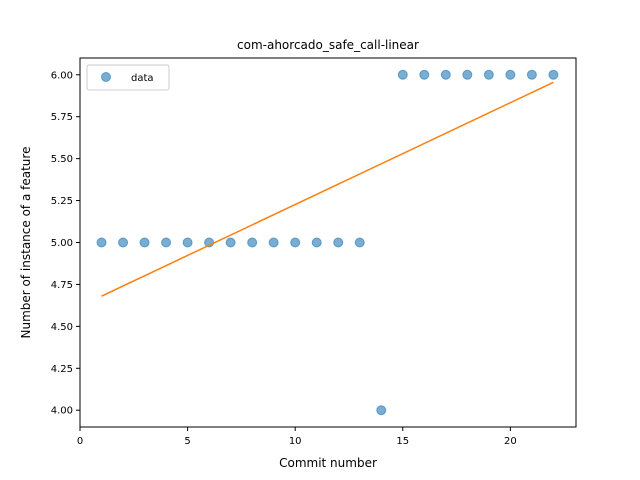  I want to click on x-axis-label: Commit number, so click(328, 463).